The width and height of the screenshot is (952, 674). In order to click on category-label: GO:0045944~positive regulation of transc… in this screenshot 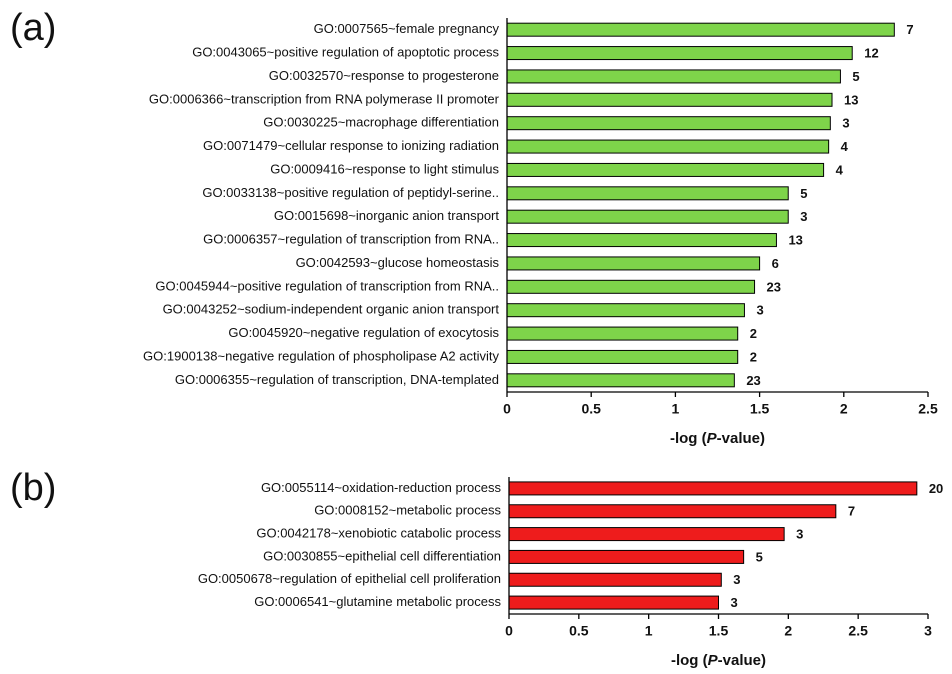, I will do `click(327, 285)`.